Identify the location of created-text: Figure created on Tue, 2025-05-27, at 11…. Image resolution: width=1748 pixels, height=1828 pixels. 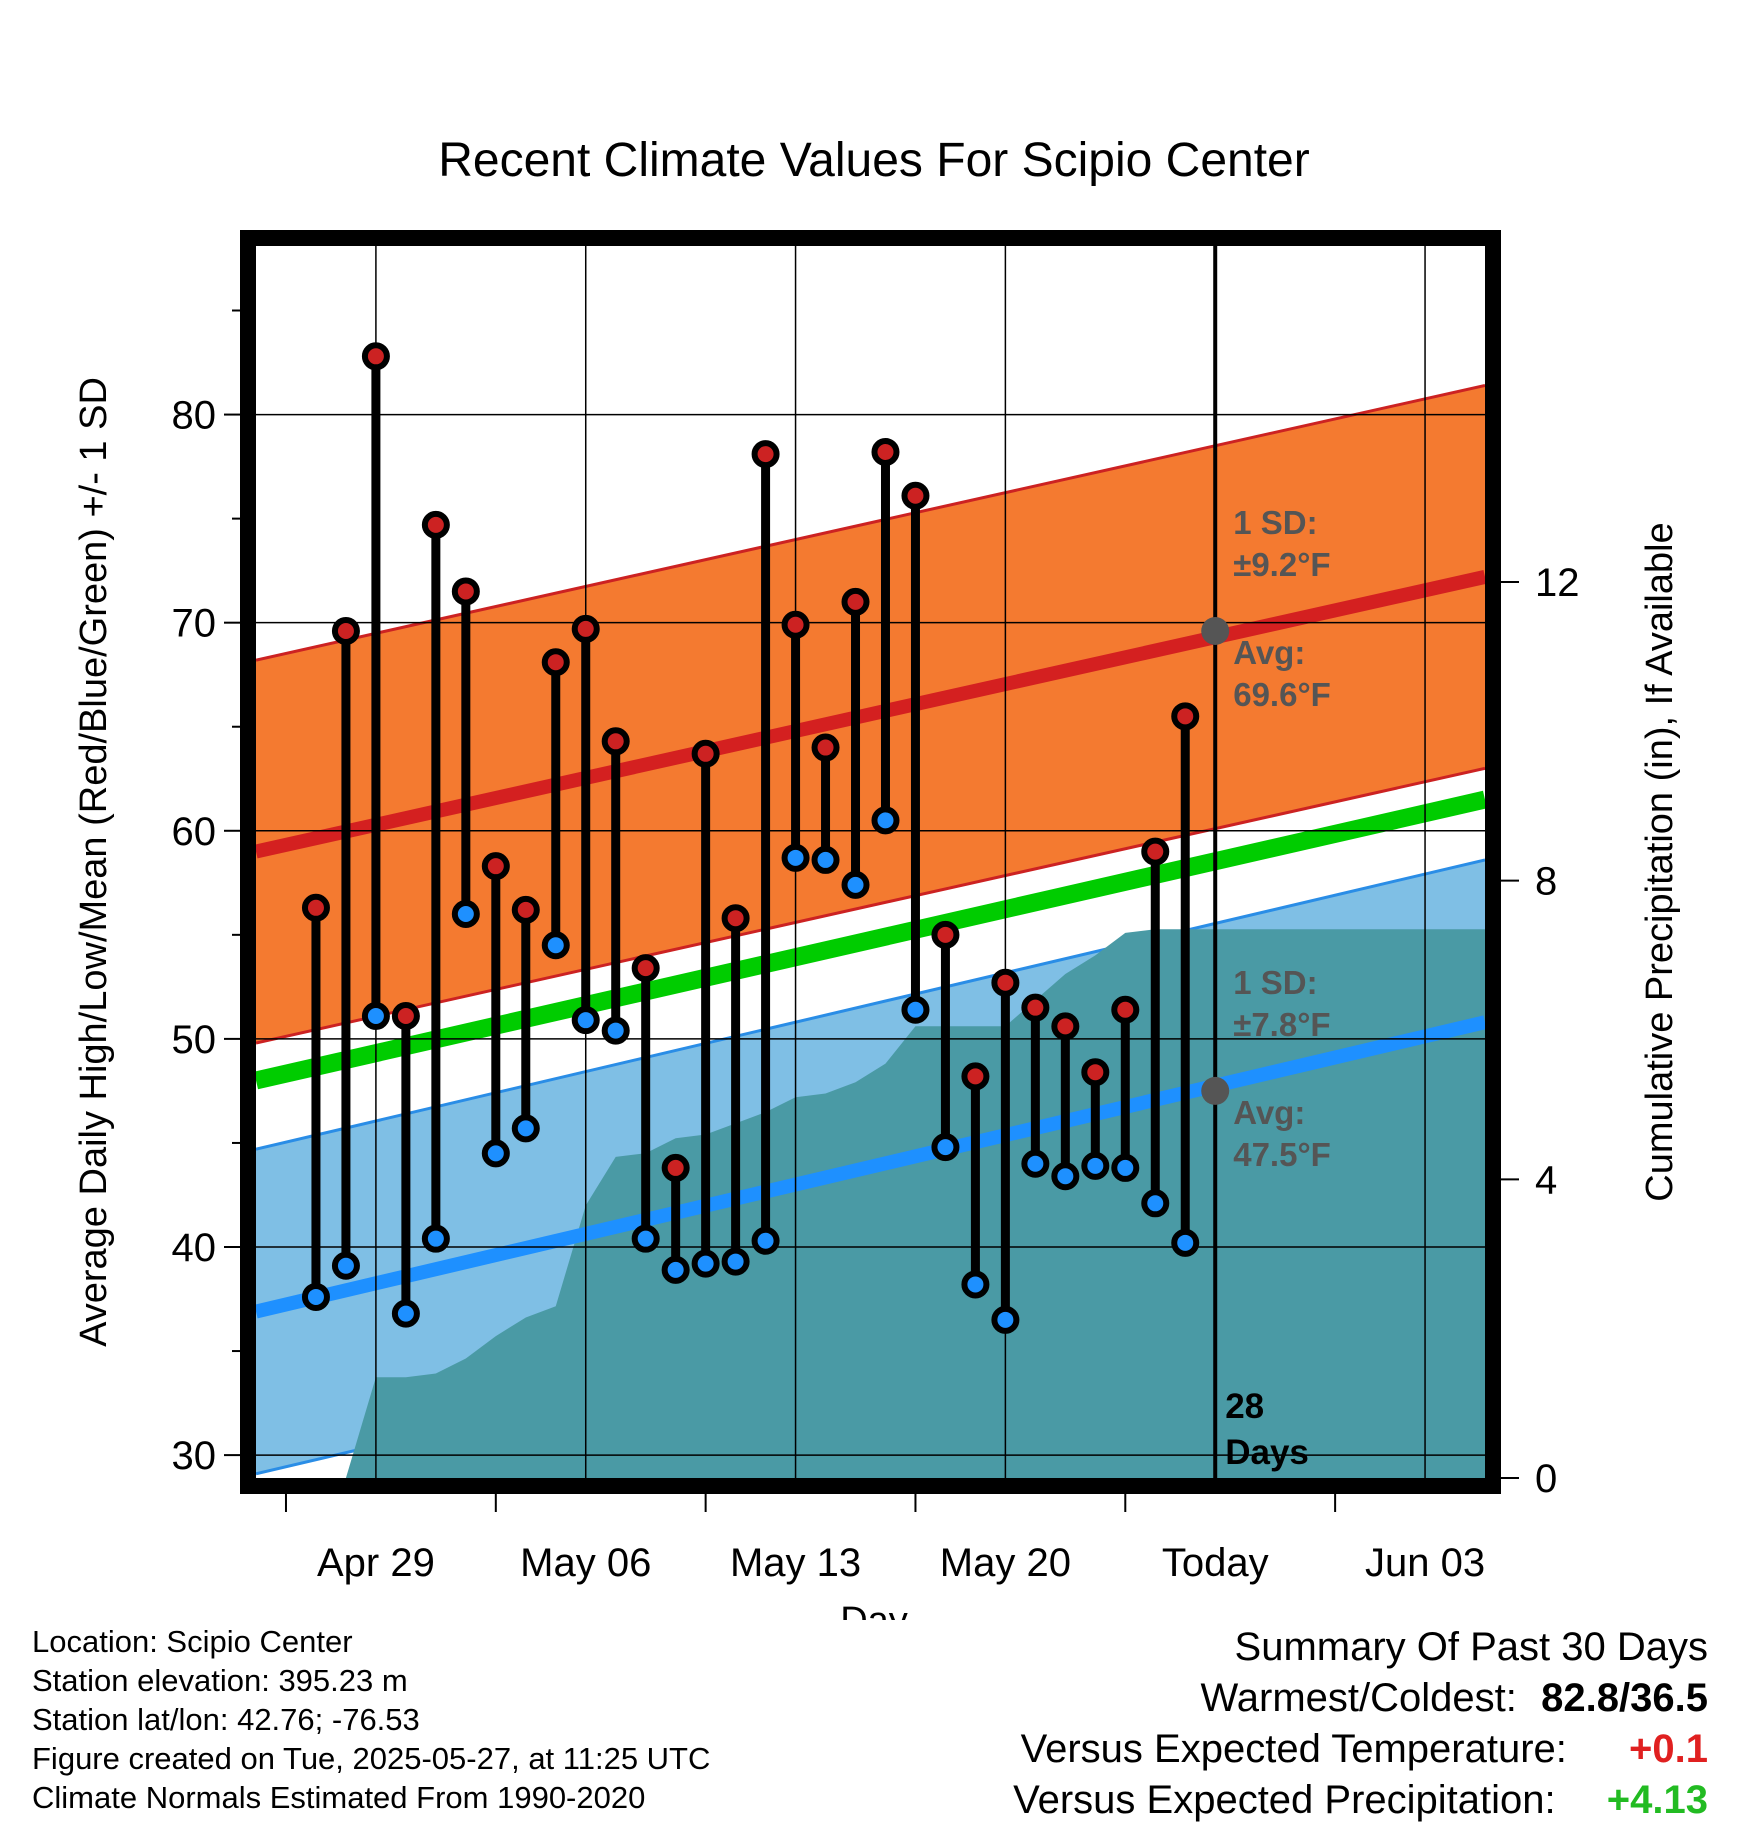
(371, 1758).